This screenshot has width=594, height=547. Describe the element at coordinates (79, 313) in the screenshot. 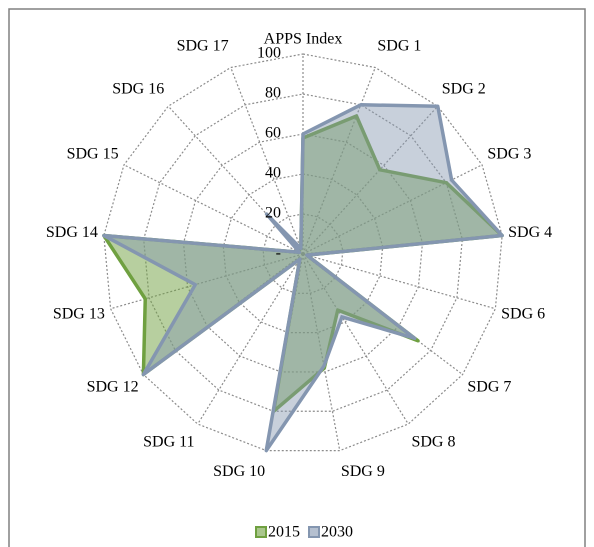

I see `category-label: SDG 13` at that location.